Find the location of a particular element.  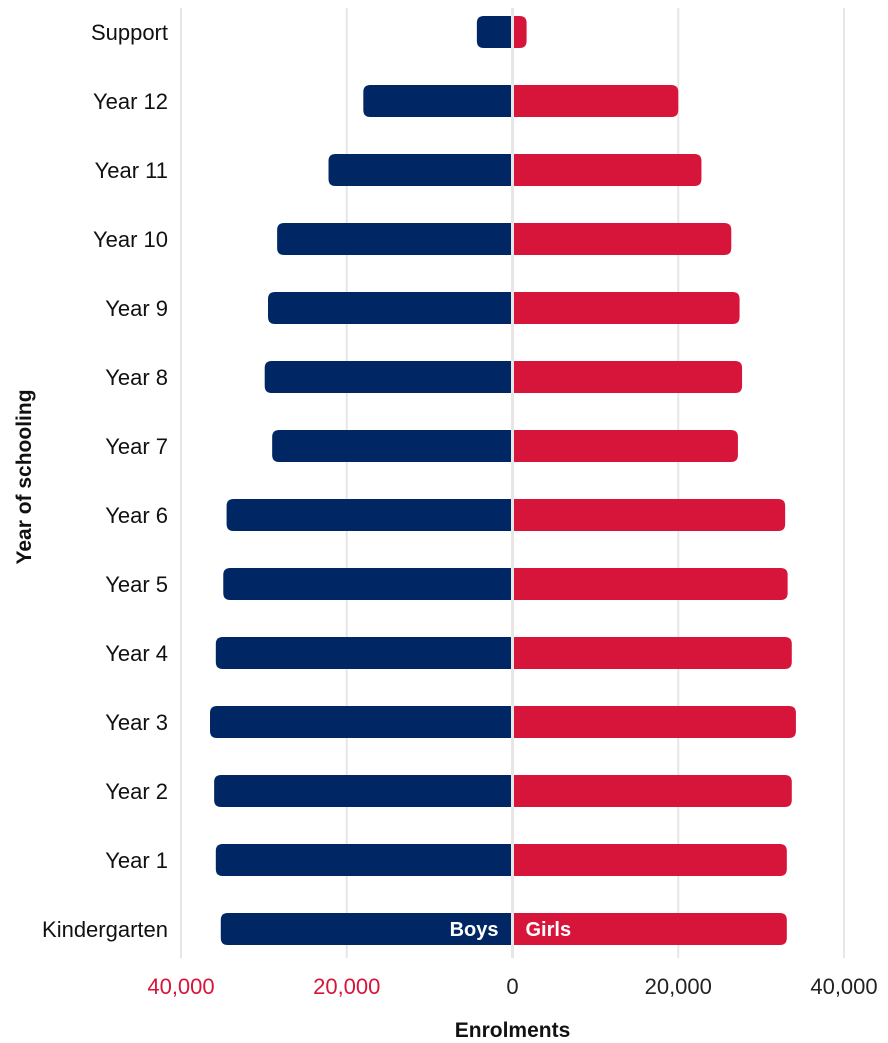

category-label: Year 5 is located at coordinates (136, 584).